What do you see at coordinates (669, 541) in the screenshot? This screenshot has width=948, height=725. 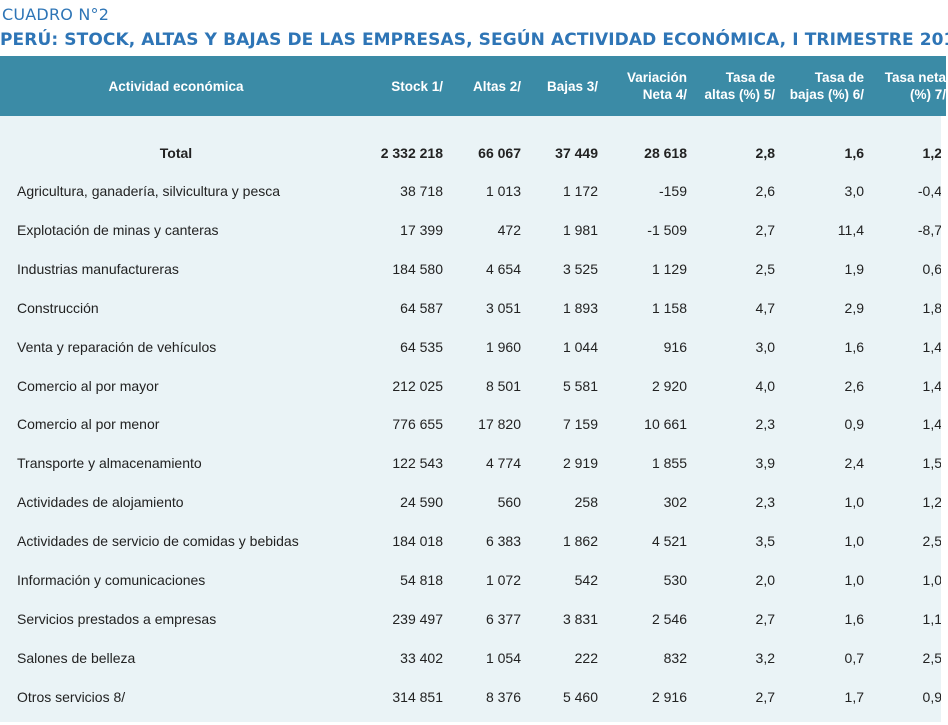 I see `cell-variacion-neta: 4 521` at bounding box center [669, 541].